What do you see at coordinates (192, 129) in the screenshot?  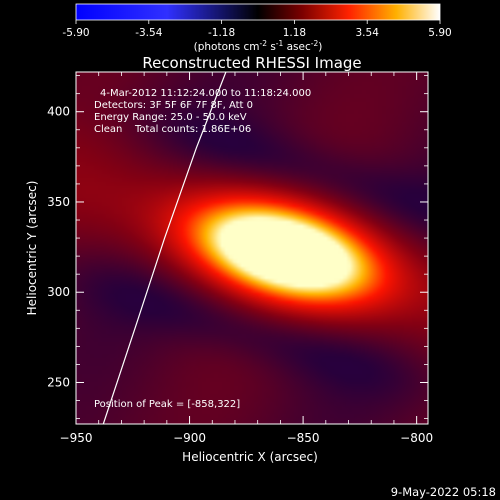 I see `total-counts-text: Total counts: 1.86E+06` at bounding box center [192, 129].